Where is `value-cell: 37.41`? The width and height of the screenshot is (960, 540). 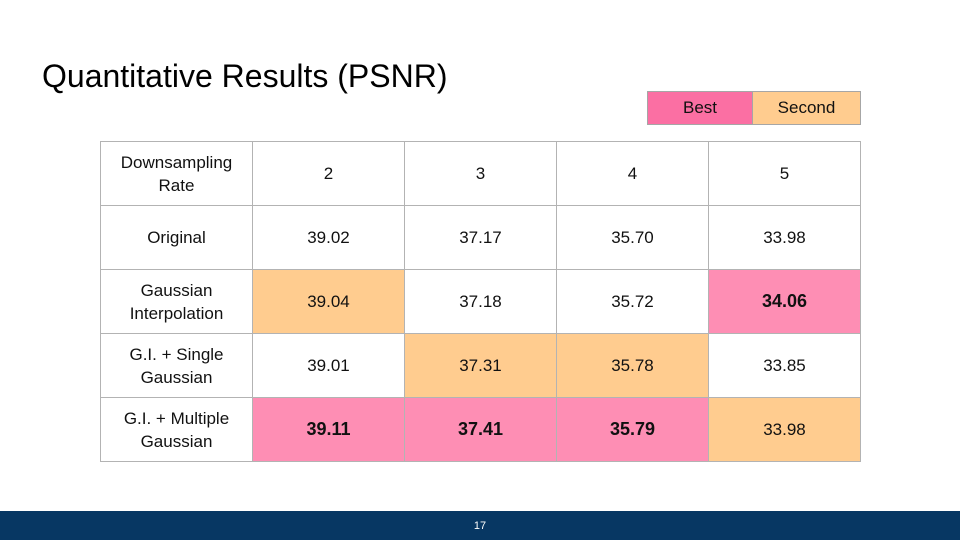
value-cell: 37.41 is located at coordinates (480, 429).